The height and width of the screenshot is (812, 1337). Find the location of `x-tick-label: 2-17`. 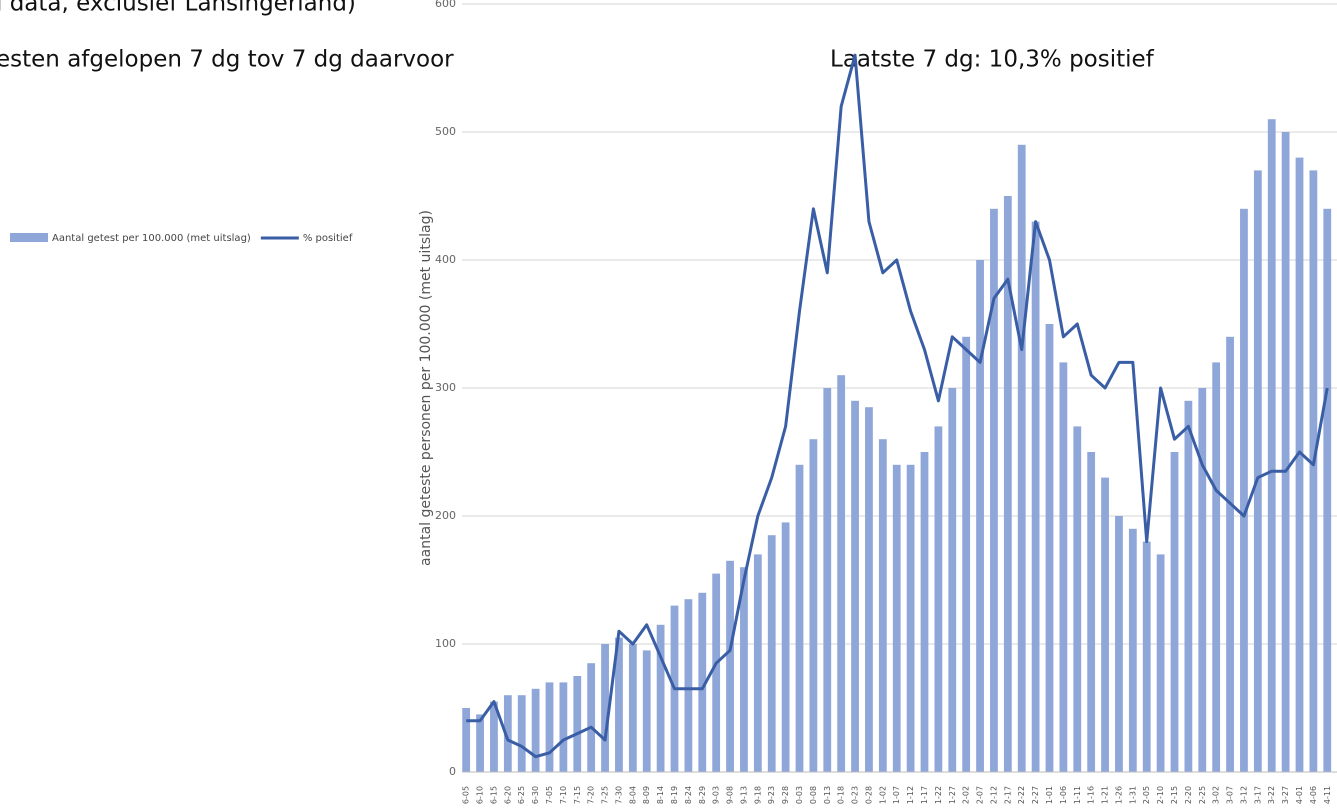

x-tick-label: 2-17 is located at coordinates (1007, 795).